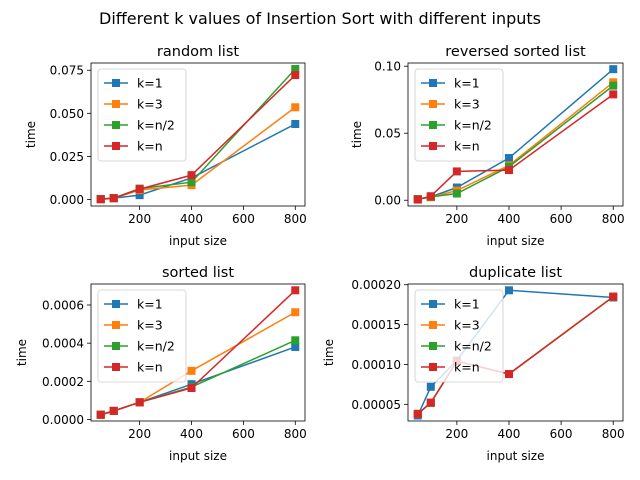  What do you see at coordinates (198, 52) in the screenshot?
I see `subplot-title: random list` at bounding box center [198, 52].